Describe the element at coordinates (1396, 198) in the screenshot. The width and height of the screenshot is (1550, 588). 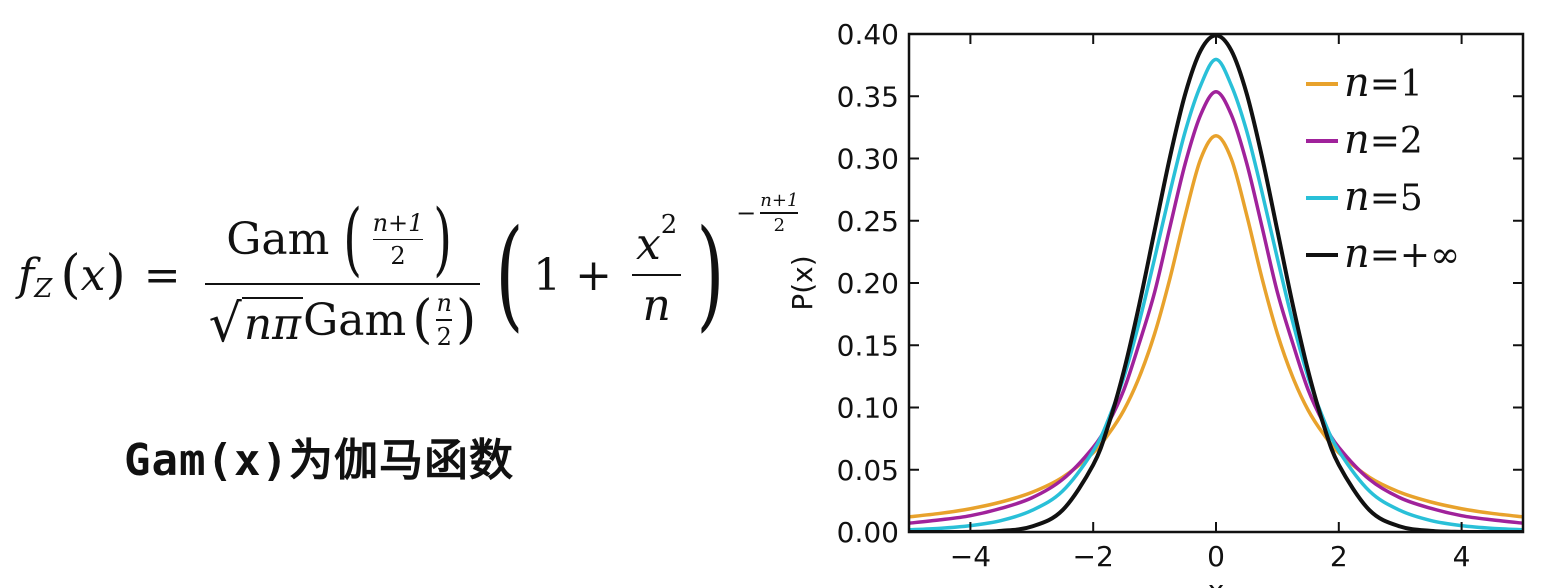
I see `legend-label-rest-2: =5` at that location.